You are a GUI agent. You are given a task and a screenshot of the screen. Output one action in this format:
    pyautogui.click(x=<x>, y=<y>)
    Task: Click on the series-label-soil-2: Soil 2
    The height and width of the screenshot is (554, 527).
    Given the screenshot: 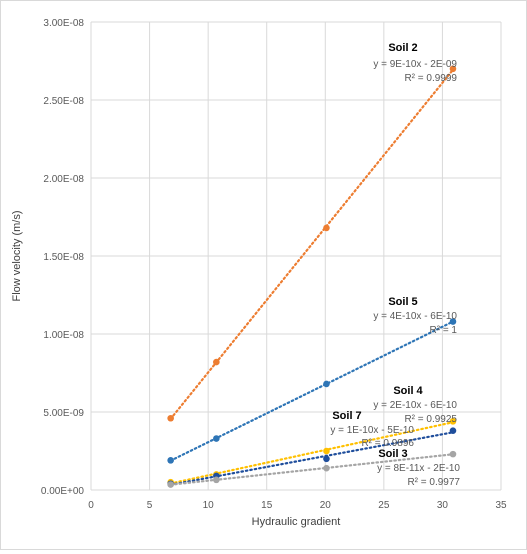 What is the action you would take?
    pyautogui.click(x=402, y=48)
    